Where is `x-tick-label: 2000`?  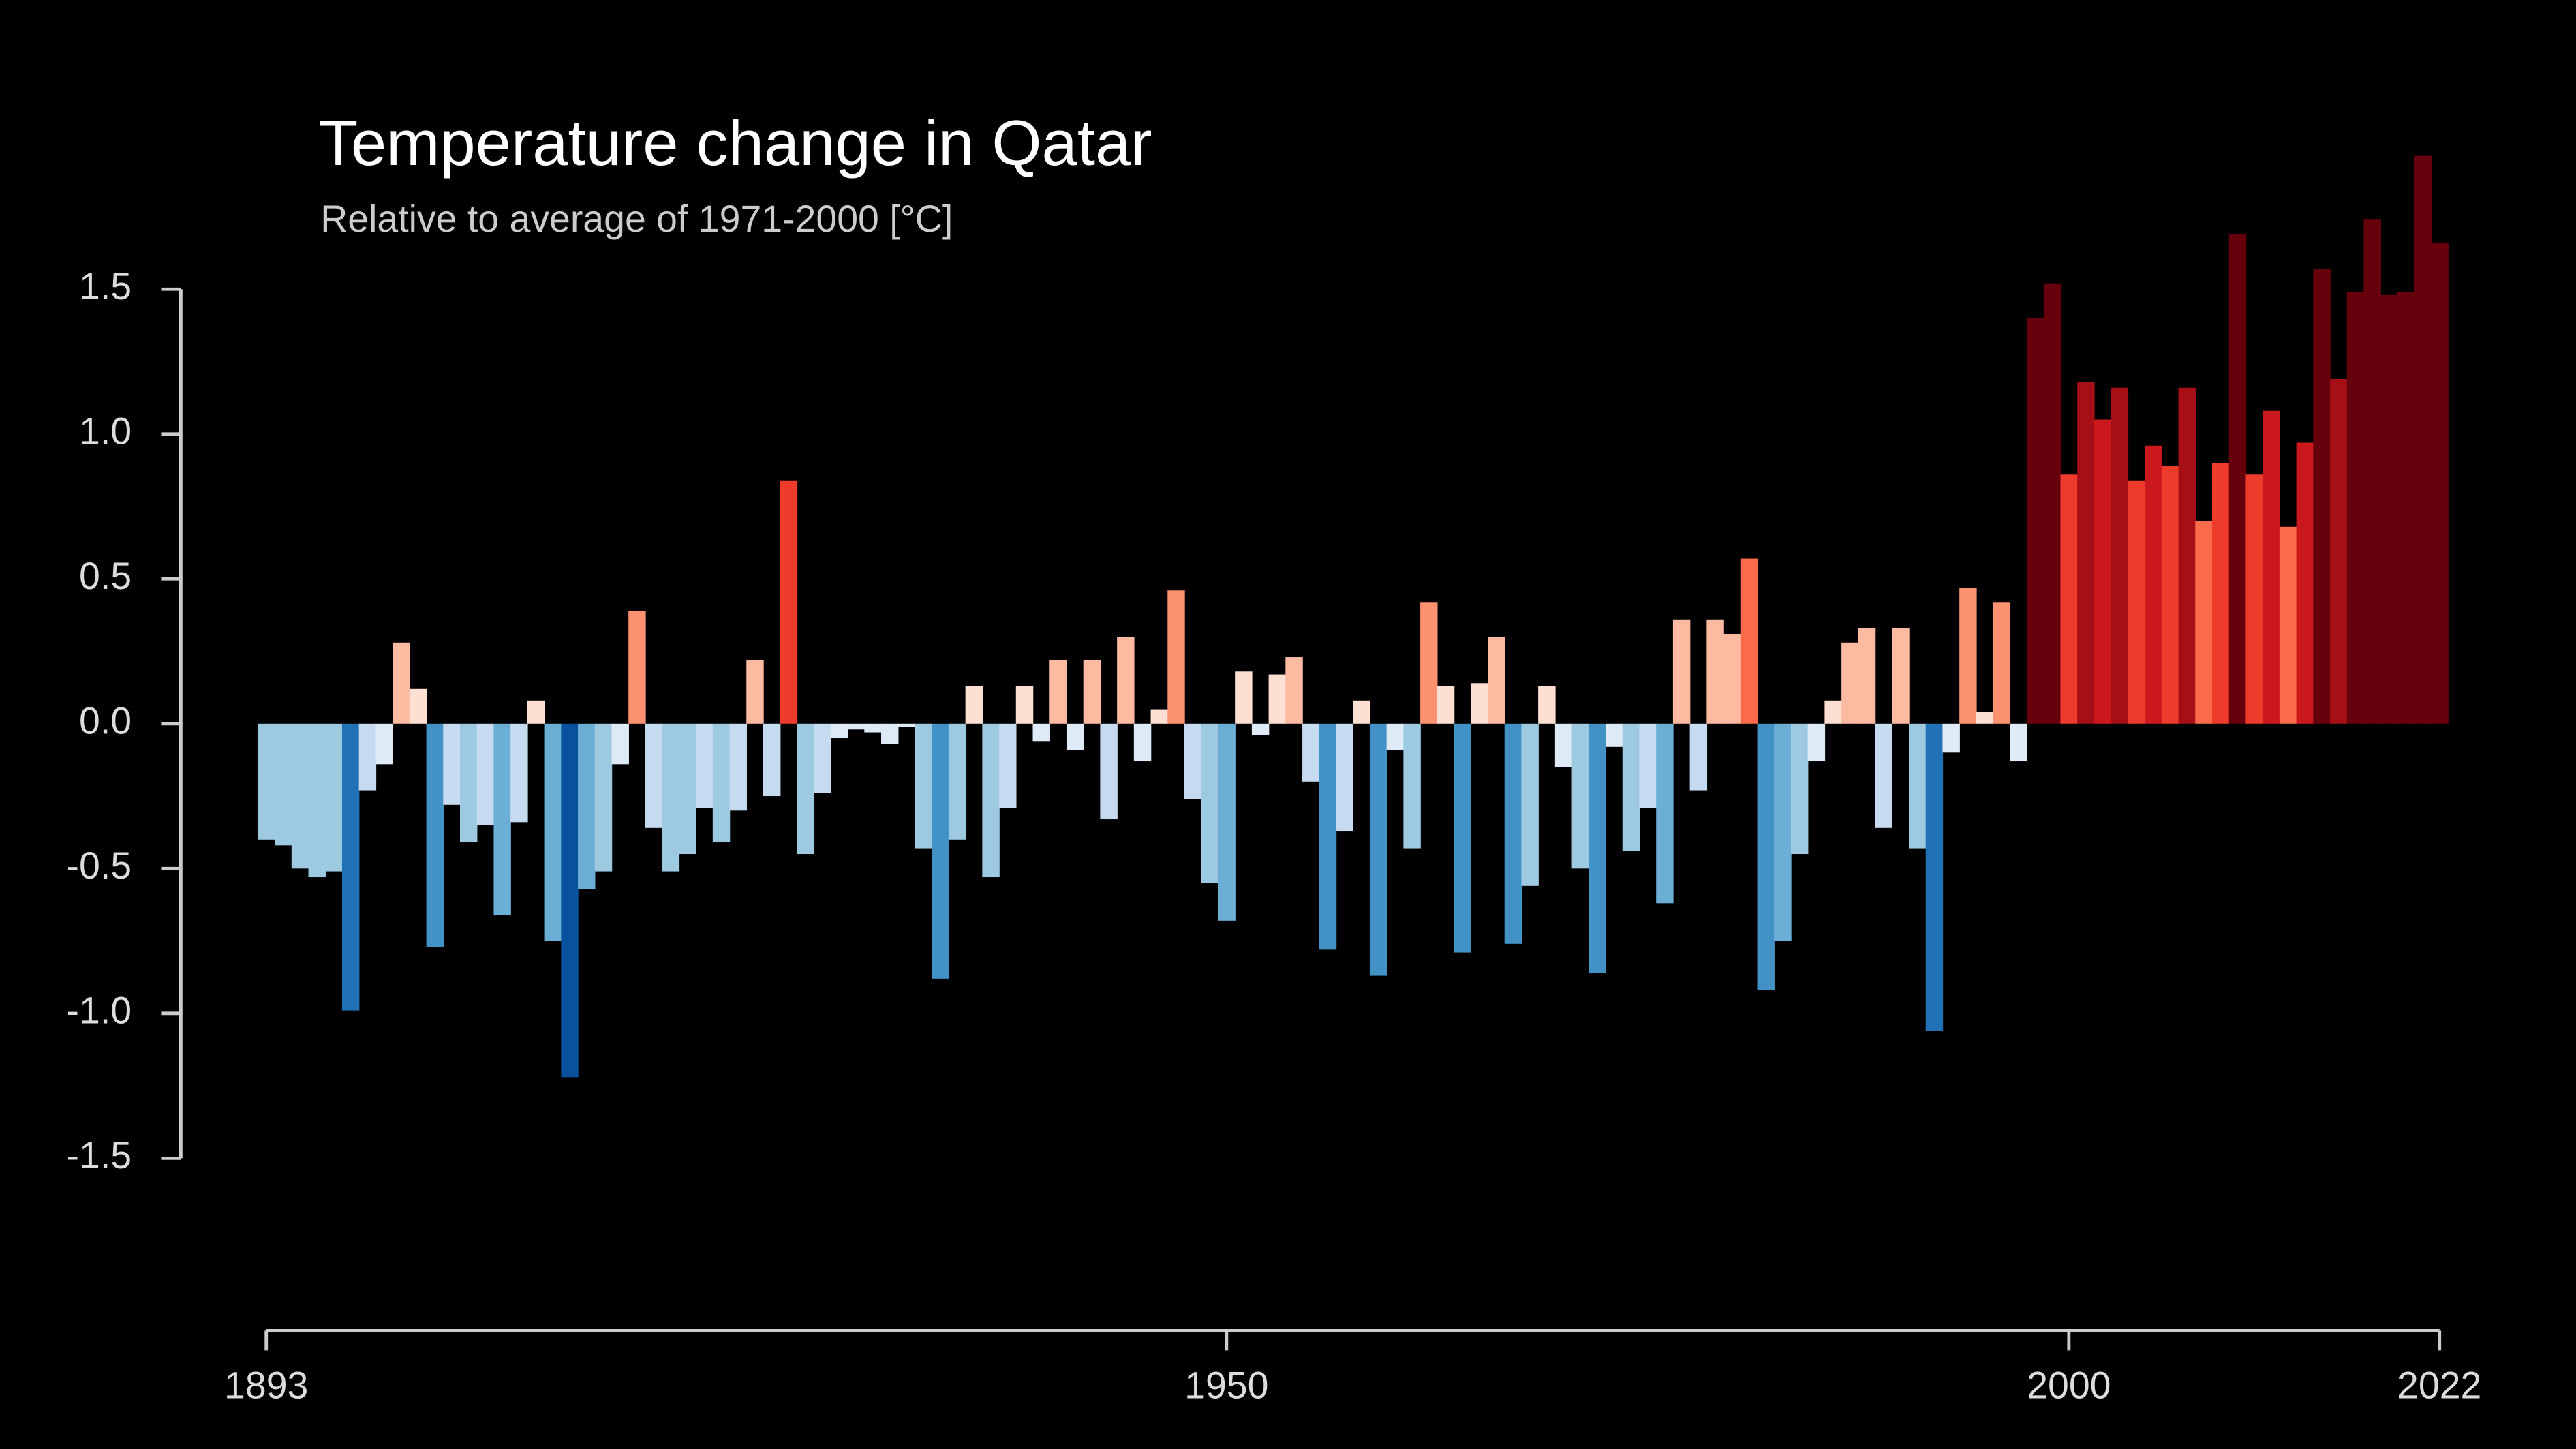
x-tick-label: 2000 is located at coordinates (2069, 1385).